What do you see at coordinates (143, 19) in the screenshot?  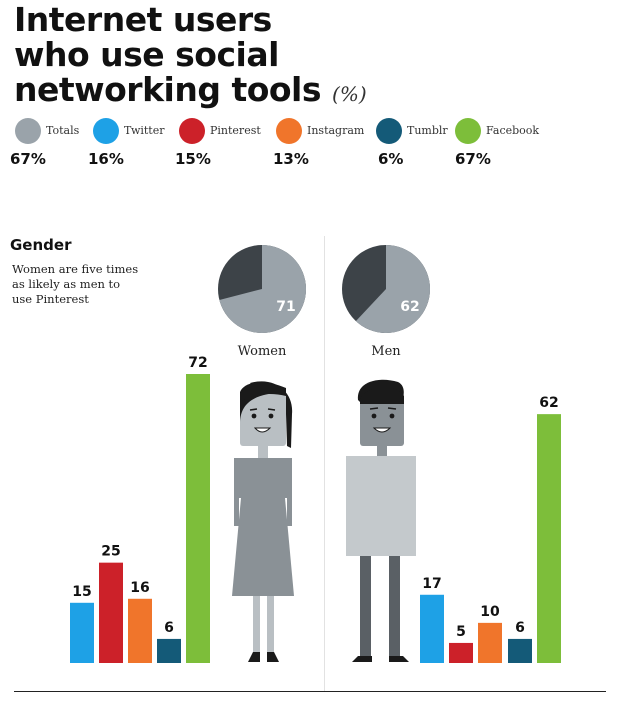 I see `title-line-1: Internet users` at bounding box center [143, 19].